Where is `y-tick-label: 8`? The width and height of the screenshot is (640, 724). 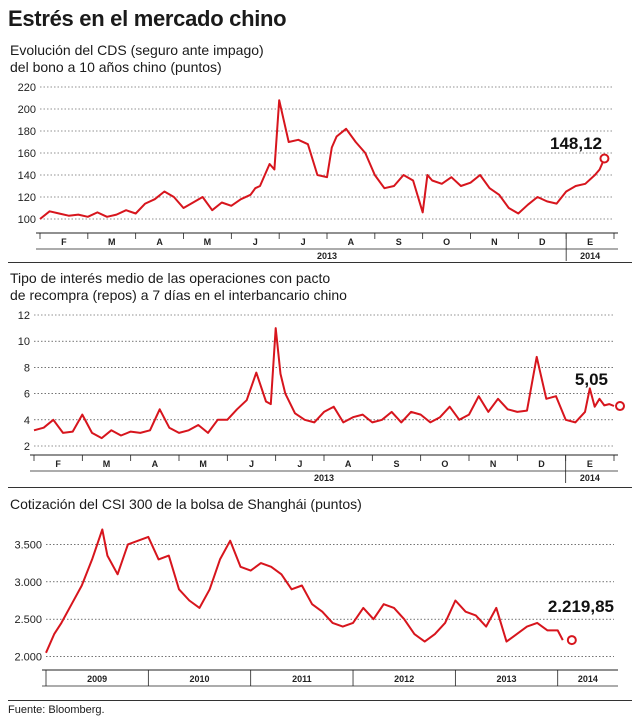 y-tick-label: 8 is located at coordinates (27, 368).